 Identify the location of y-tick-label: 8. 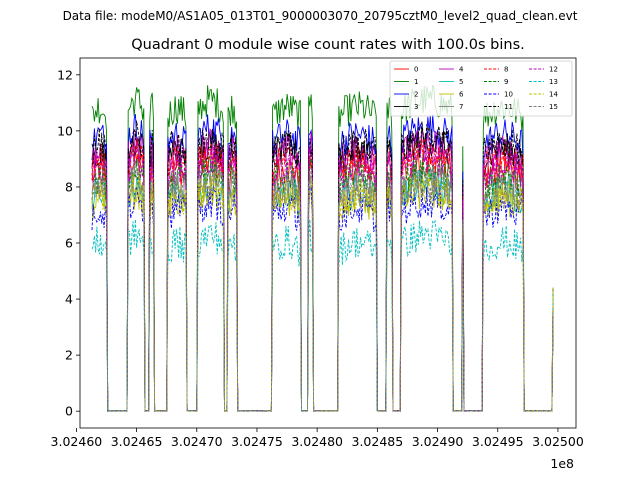
(69, 186).